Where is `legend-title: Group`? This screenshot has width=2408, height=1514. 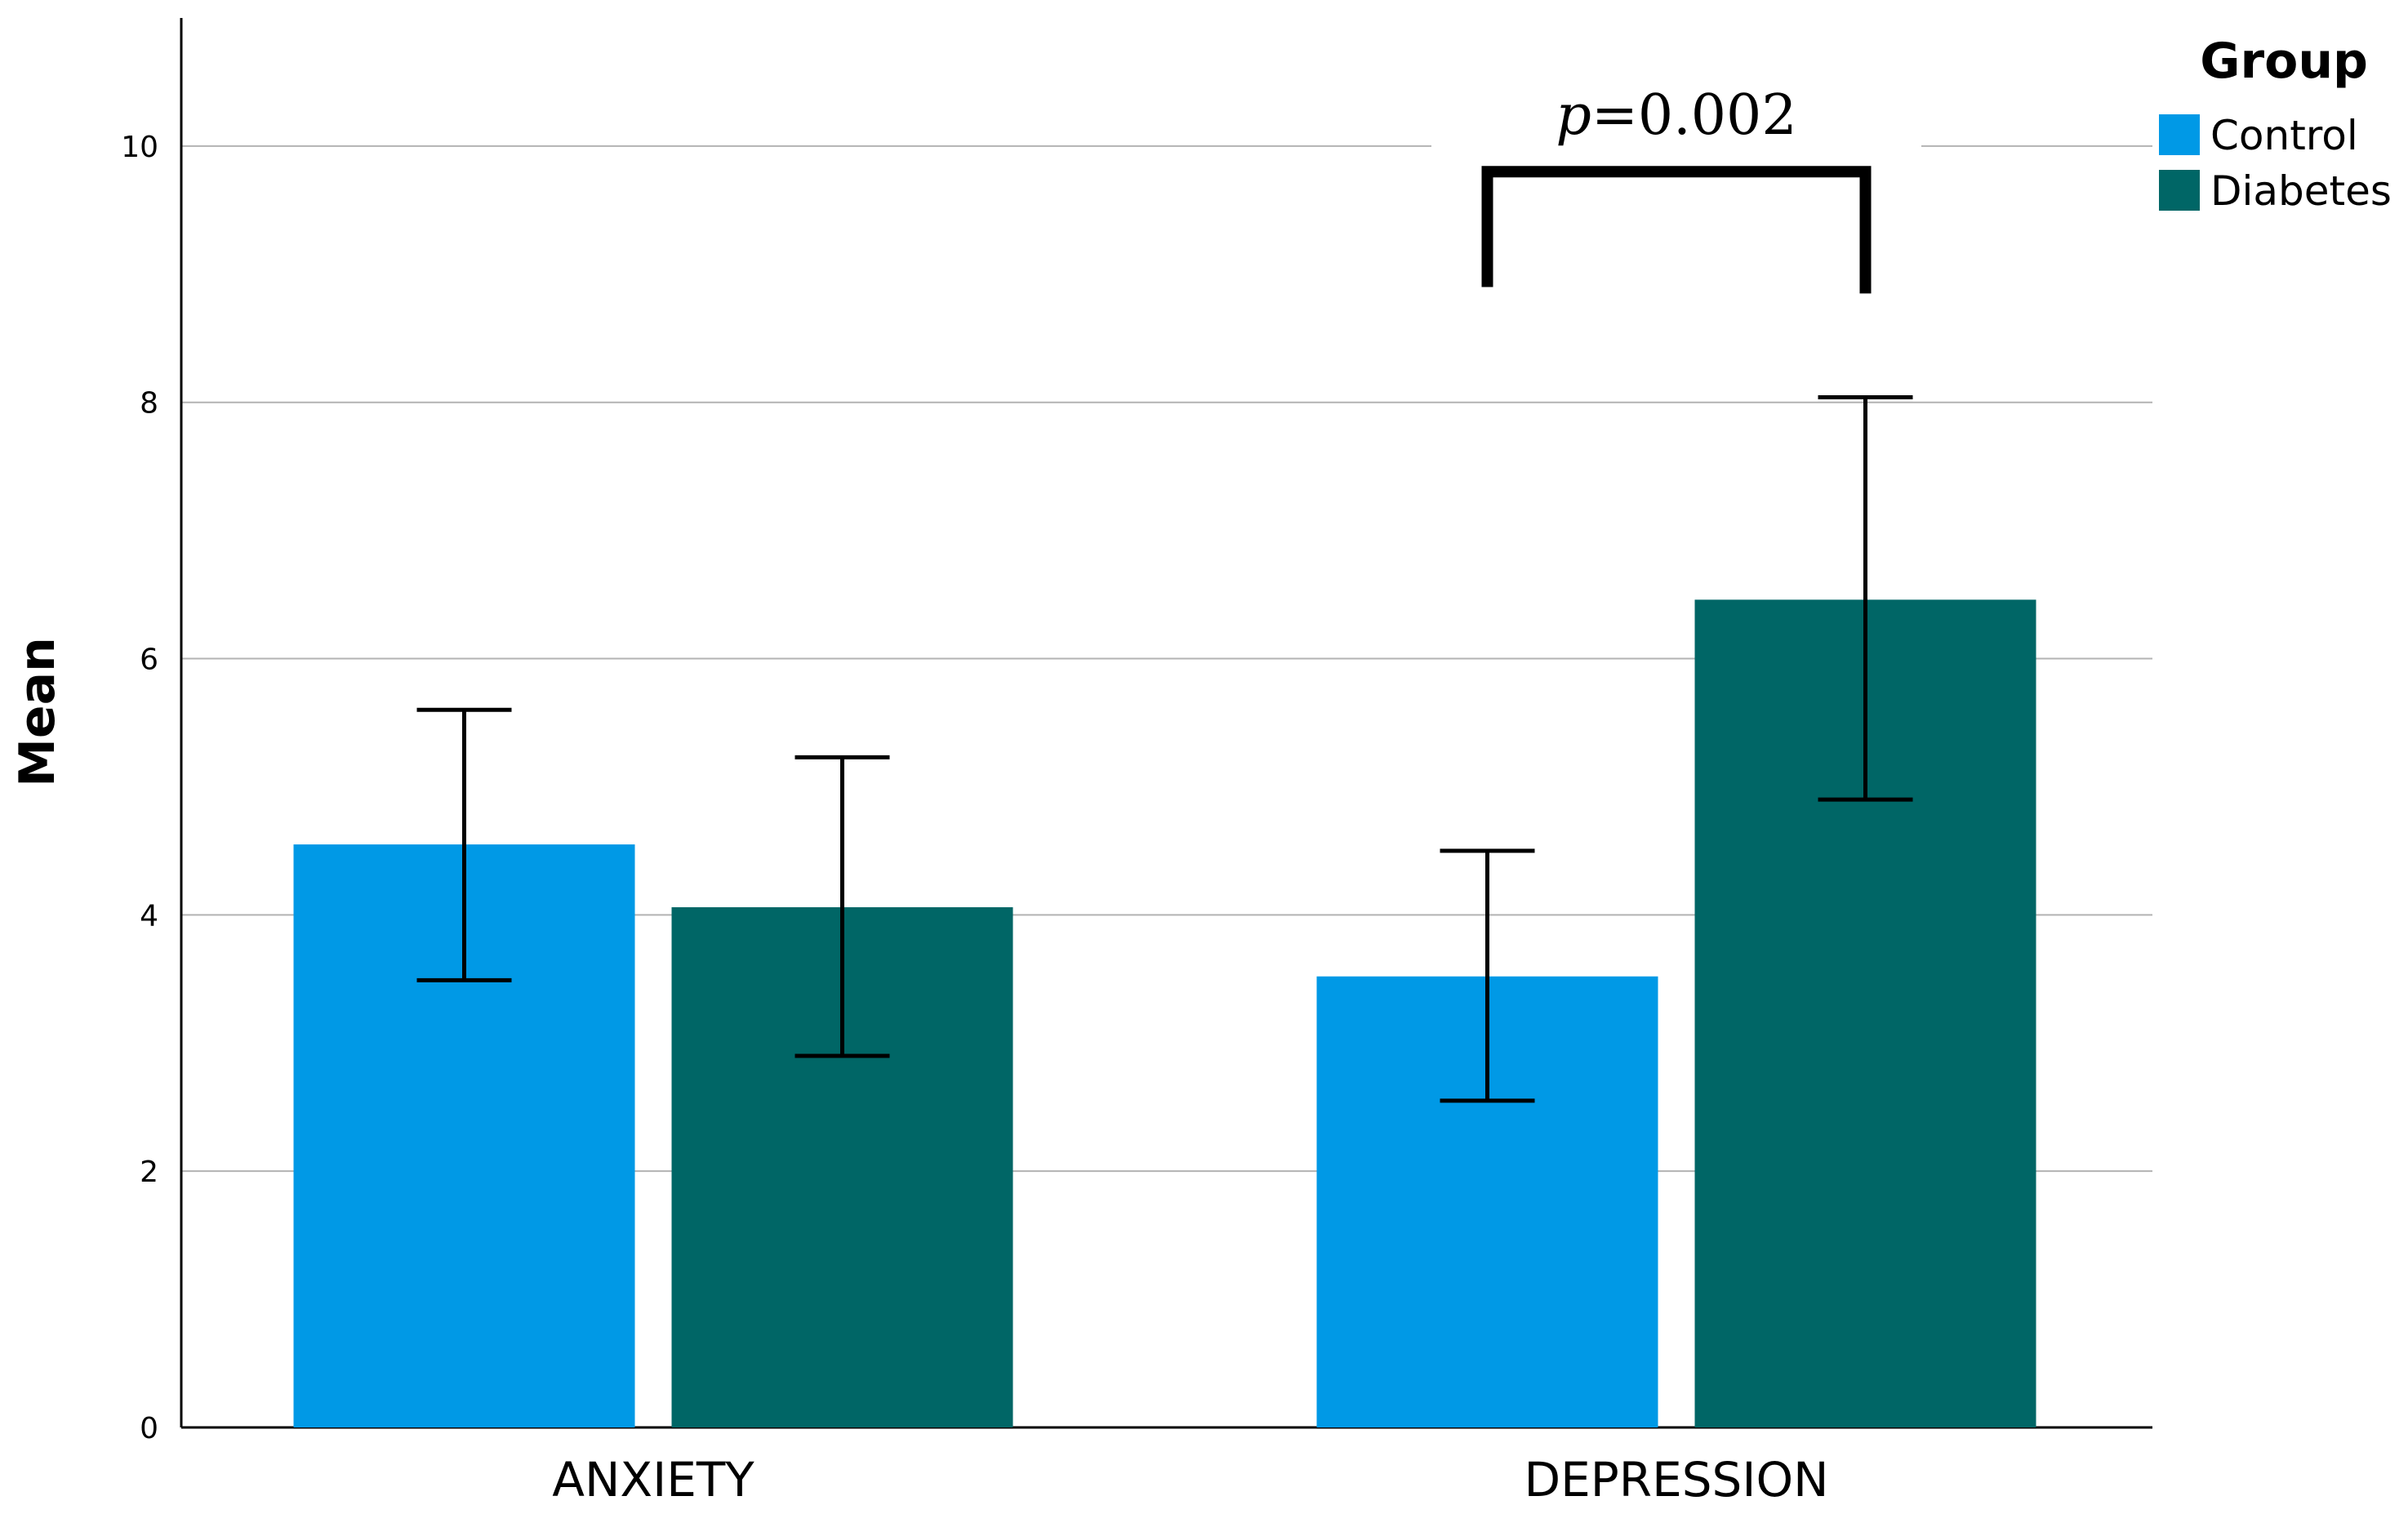
legend-title: Group is located at coordinates (2284, 62).